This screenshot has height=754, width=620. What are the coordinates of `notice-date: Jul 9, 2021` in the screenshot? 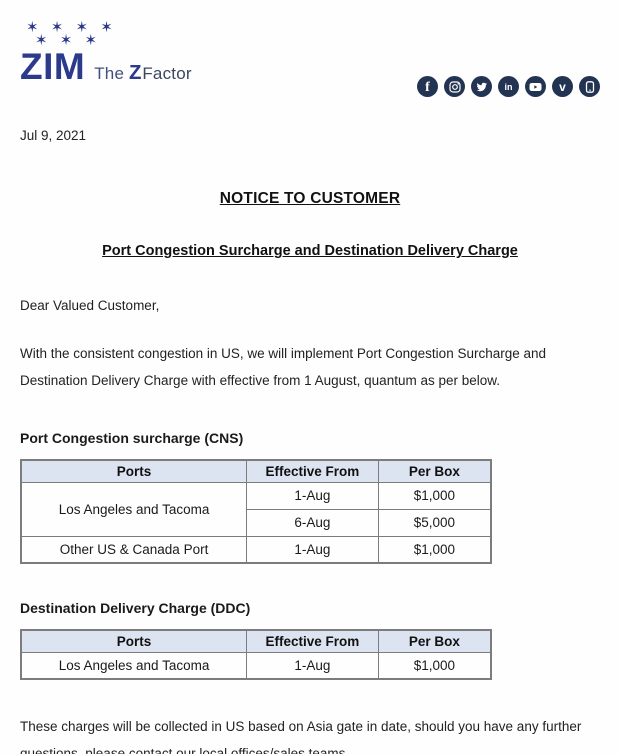 It's located at (53, 135).